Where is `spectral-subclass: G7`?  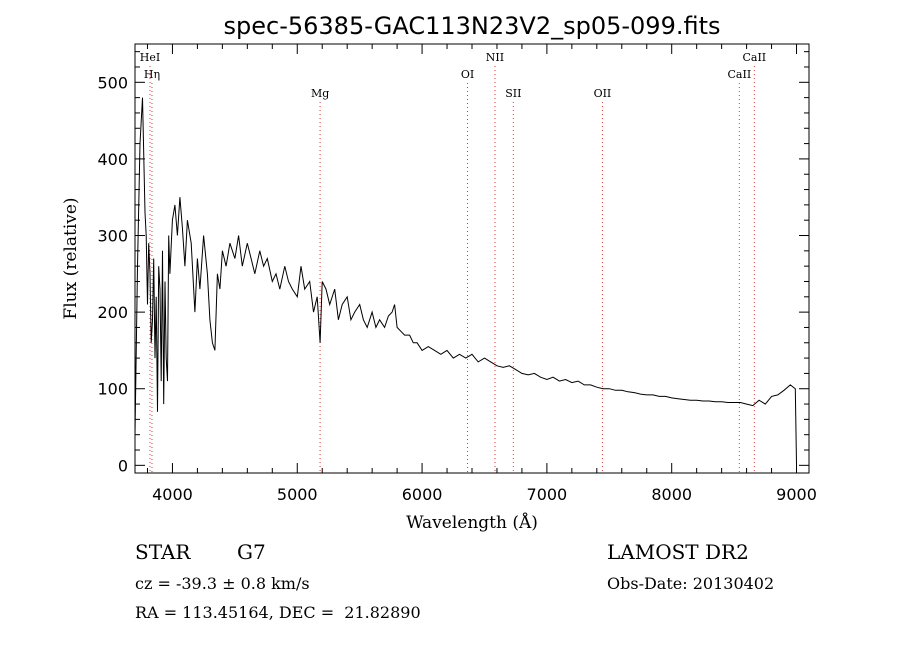
spectral-subclass: G7 is located at coordinates (251, 552).